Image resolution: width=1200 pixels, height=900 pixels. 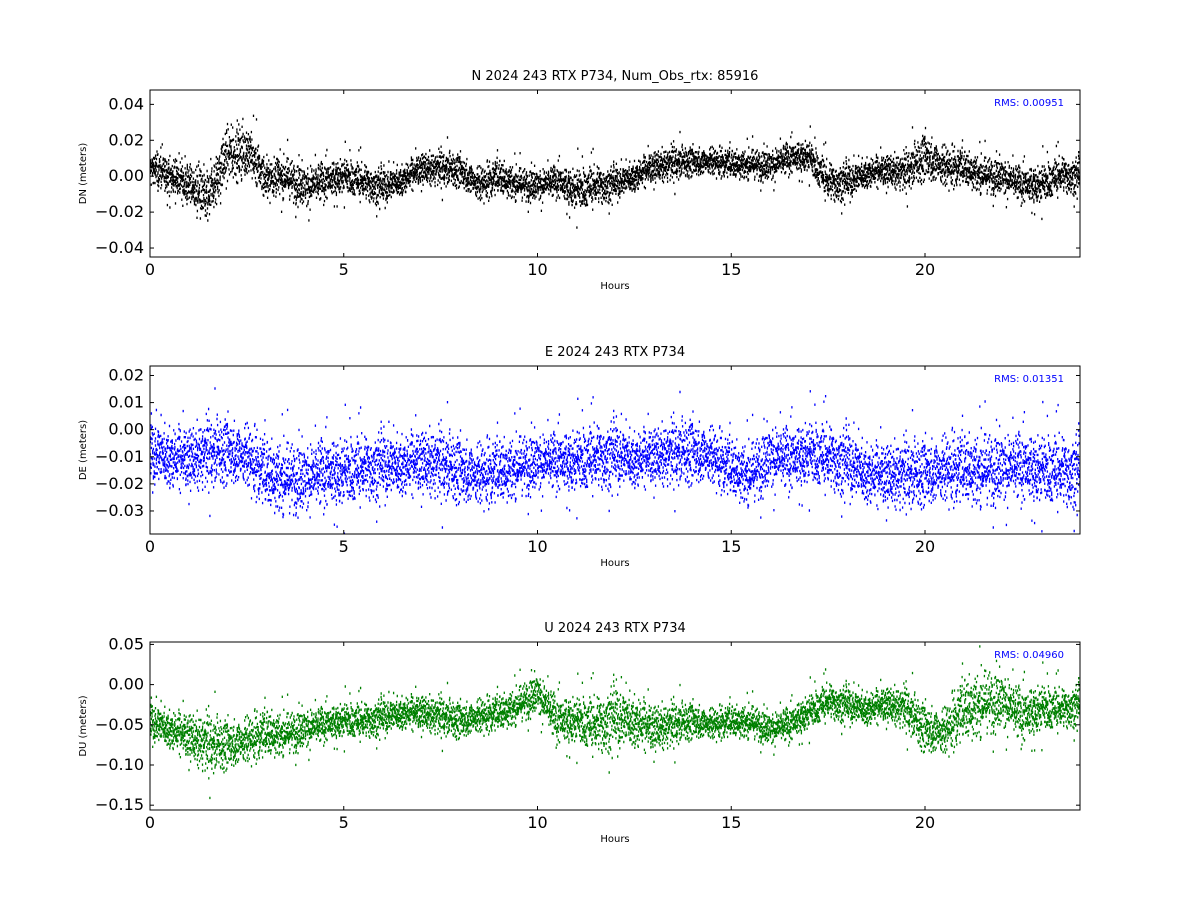 I want to click on rms-annotation: RMS: 0.01351, so click(x=1029, y=379).